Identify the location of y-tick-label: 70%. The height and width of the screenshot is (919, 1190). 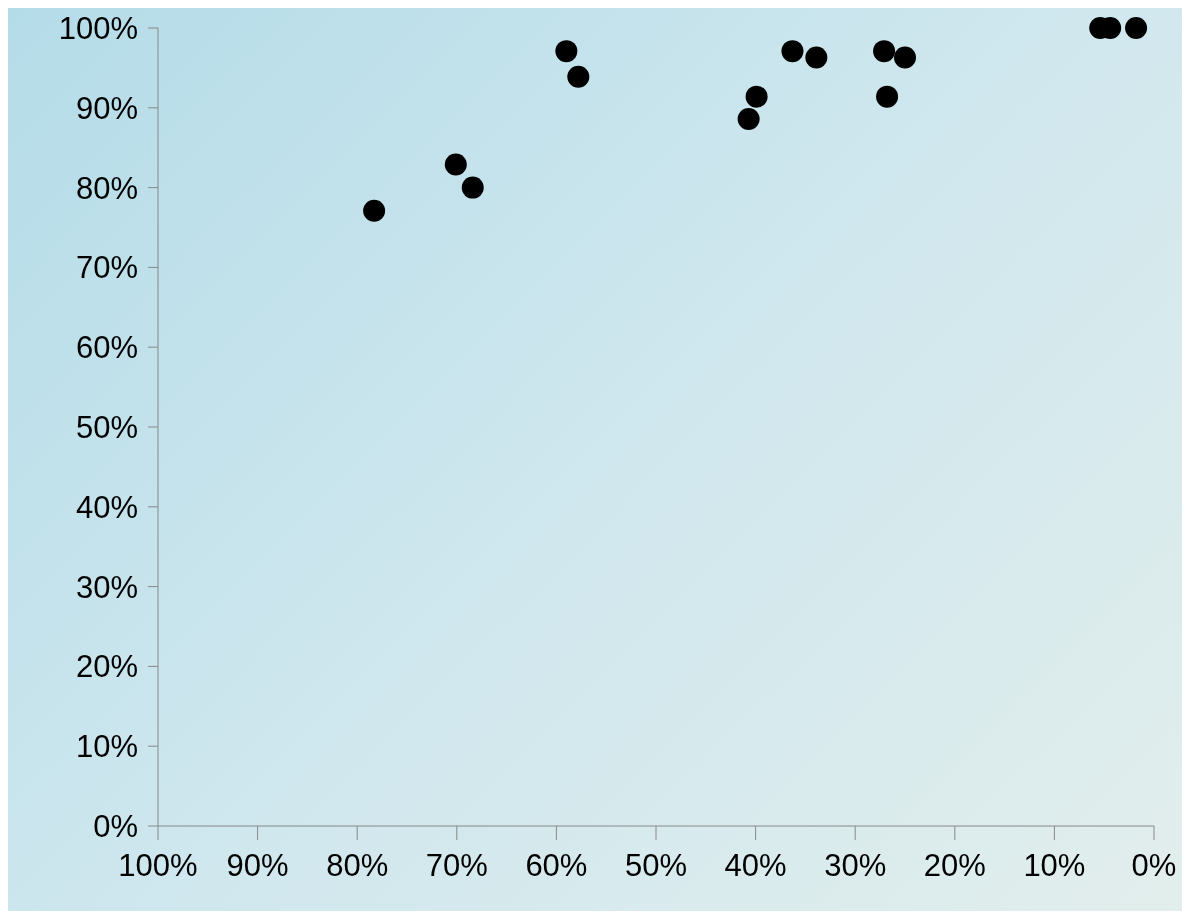
(106, 268).